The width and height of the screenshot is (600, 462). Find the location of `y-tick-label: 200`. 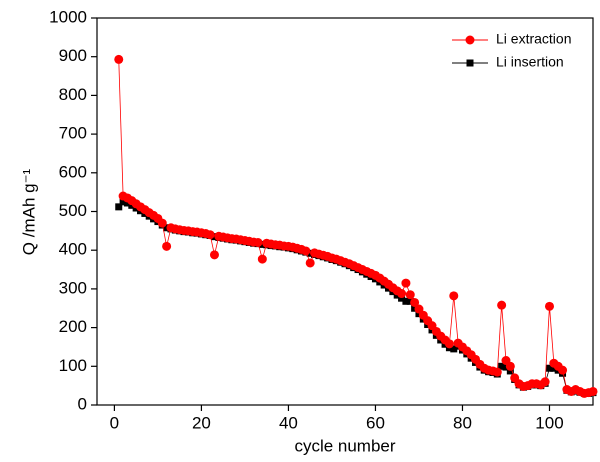

y-tick-label: 200 is located at coordinates (73, 326).